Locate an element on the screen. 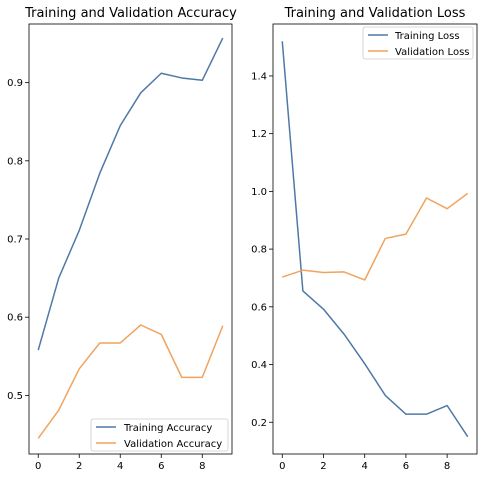 The image size is (483, 482). series-line-validation-loss is located at coordinates (375, 236).